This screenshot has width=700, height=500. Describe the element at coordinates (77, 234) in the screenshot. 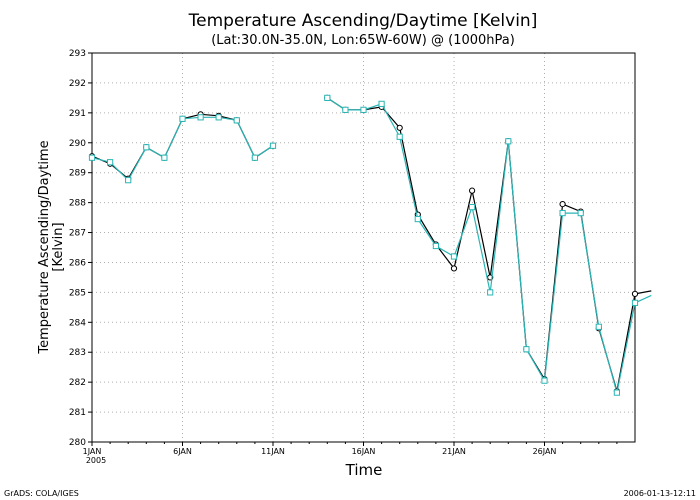

I see `y-tick-label: 287` at that location.